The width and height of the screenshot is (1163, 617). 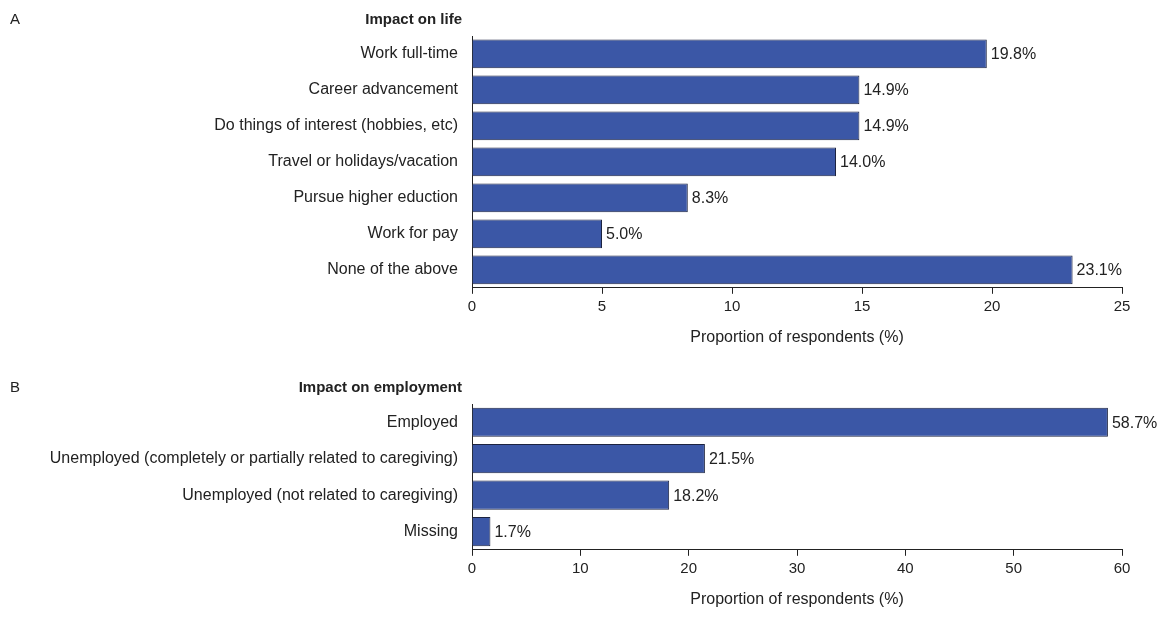 What do you see at coordinates (336, 125) in the screenshot?
I see `y-tick-label: Do things of interest (hobbies, etc)` at bounding box center [336, 125].